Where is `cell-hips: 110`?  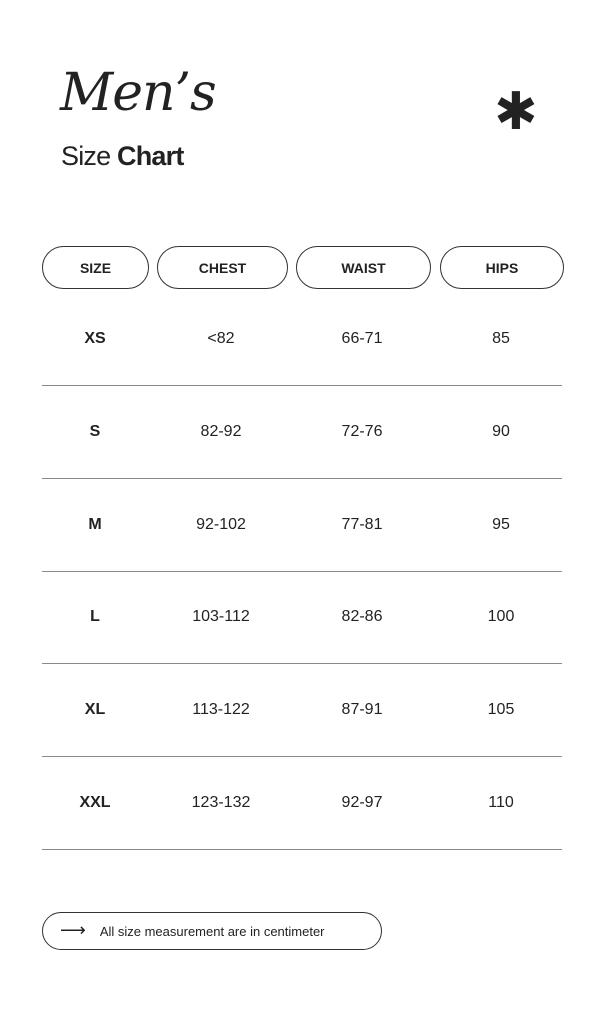 cell-hips: 110 is located at coordinates (501, 802).